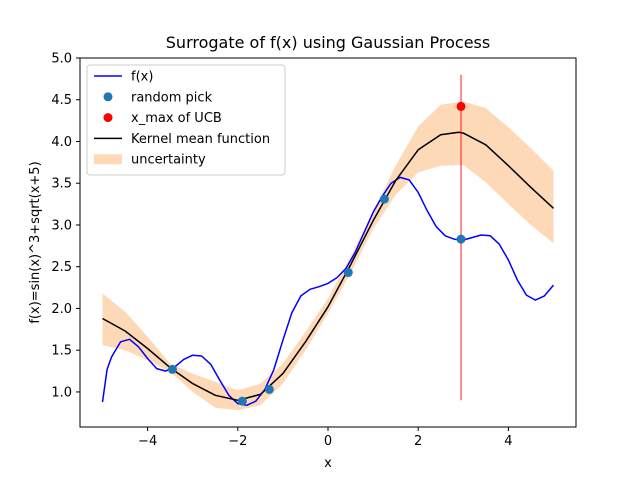 This screenshot has width=640, height=480. Describe the element at coordinates (172, 97) in the screenshot. I see `legend-label: random pick` at that location.